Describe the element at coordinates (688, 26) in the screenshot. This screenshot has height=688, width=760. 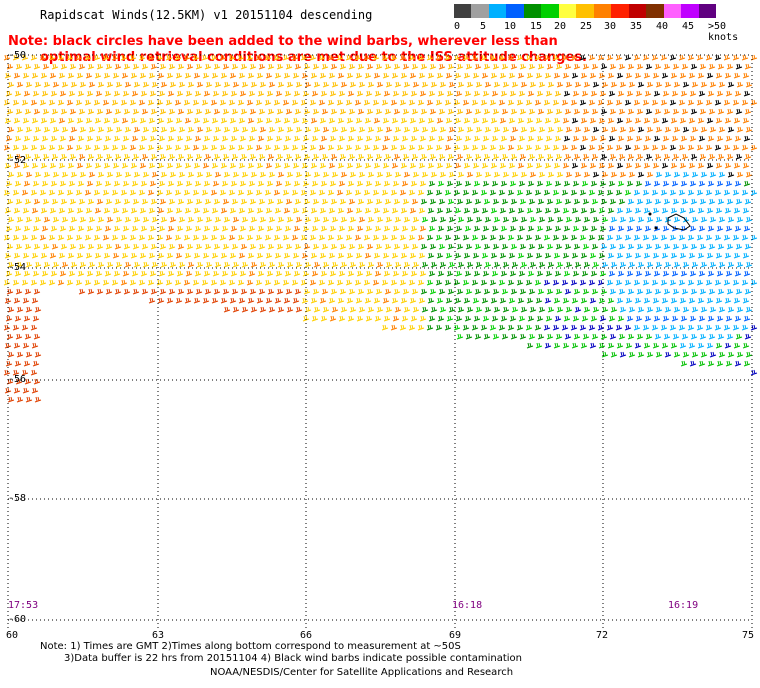
I see `scale-label-45: 45` at that location.